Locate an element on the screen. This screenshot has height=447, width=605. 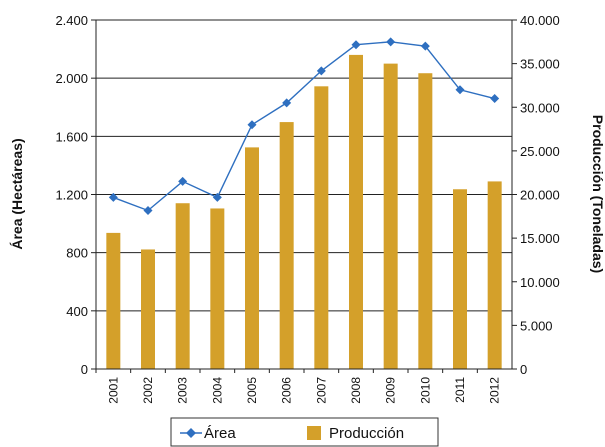
area-point-2004 is located at coordinates (217, 197).